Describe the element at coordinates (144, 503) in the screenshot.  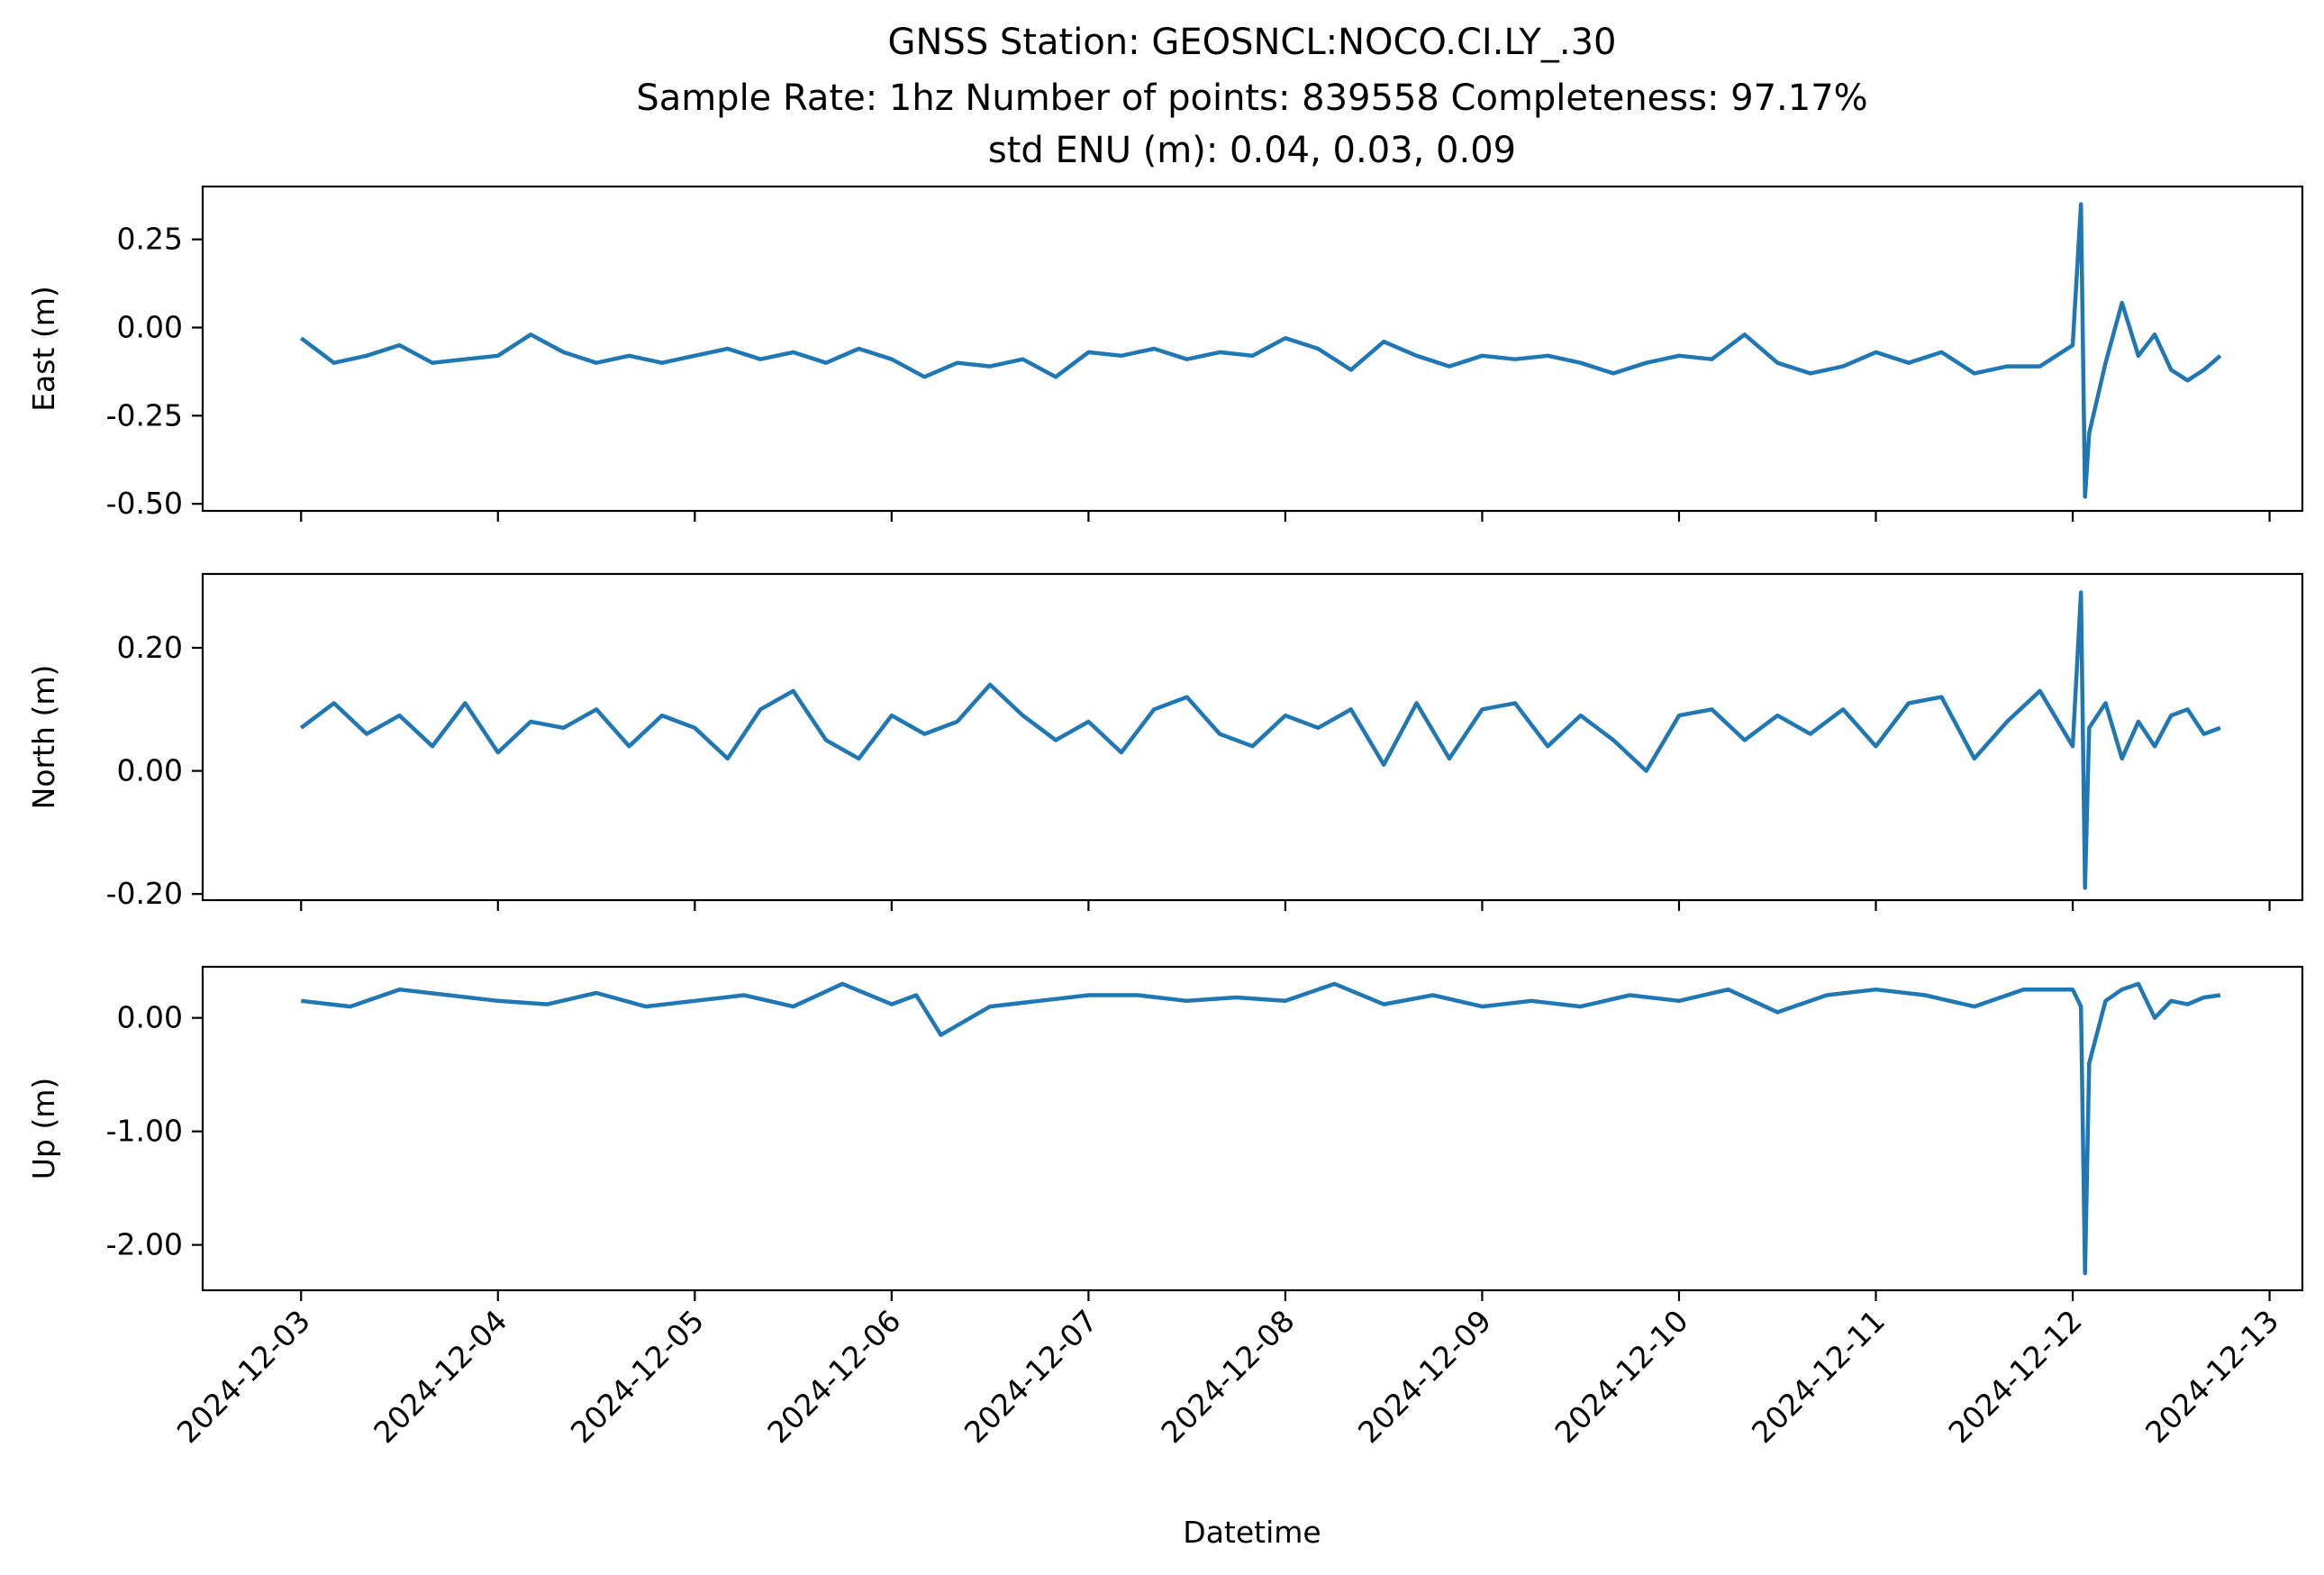
I see `y-tick-label: -0.50` at that location.